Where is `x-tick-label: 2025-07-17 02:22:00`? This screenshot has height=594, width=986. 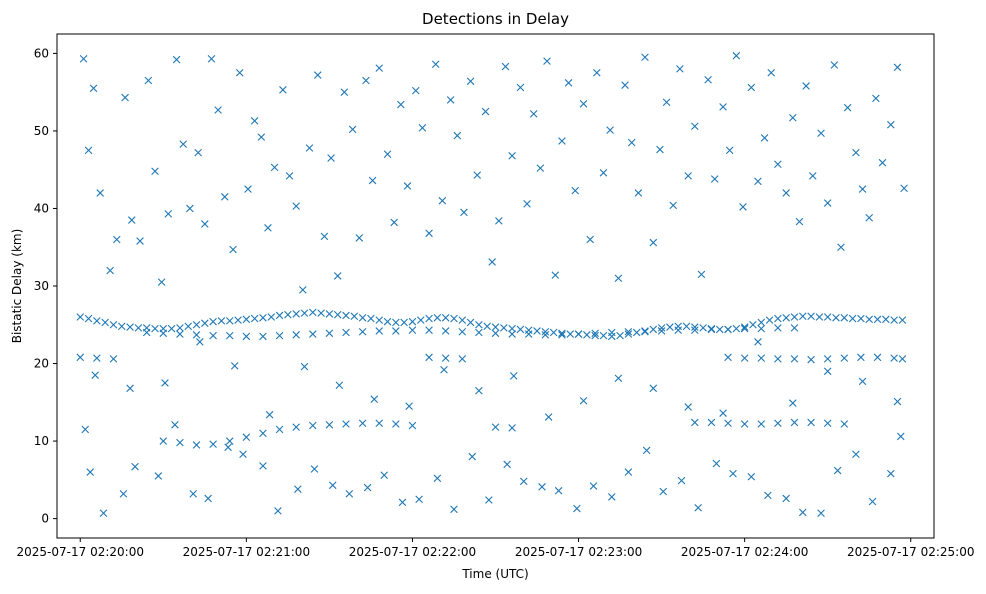
x-tick-label: 2025-07-17 02:22:00 is located at coordinates (412, 552).